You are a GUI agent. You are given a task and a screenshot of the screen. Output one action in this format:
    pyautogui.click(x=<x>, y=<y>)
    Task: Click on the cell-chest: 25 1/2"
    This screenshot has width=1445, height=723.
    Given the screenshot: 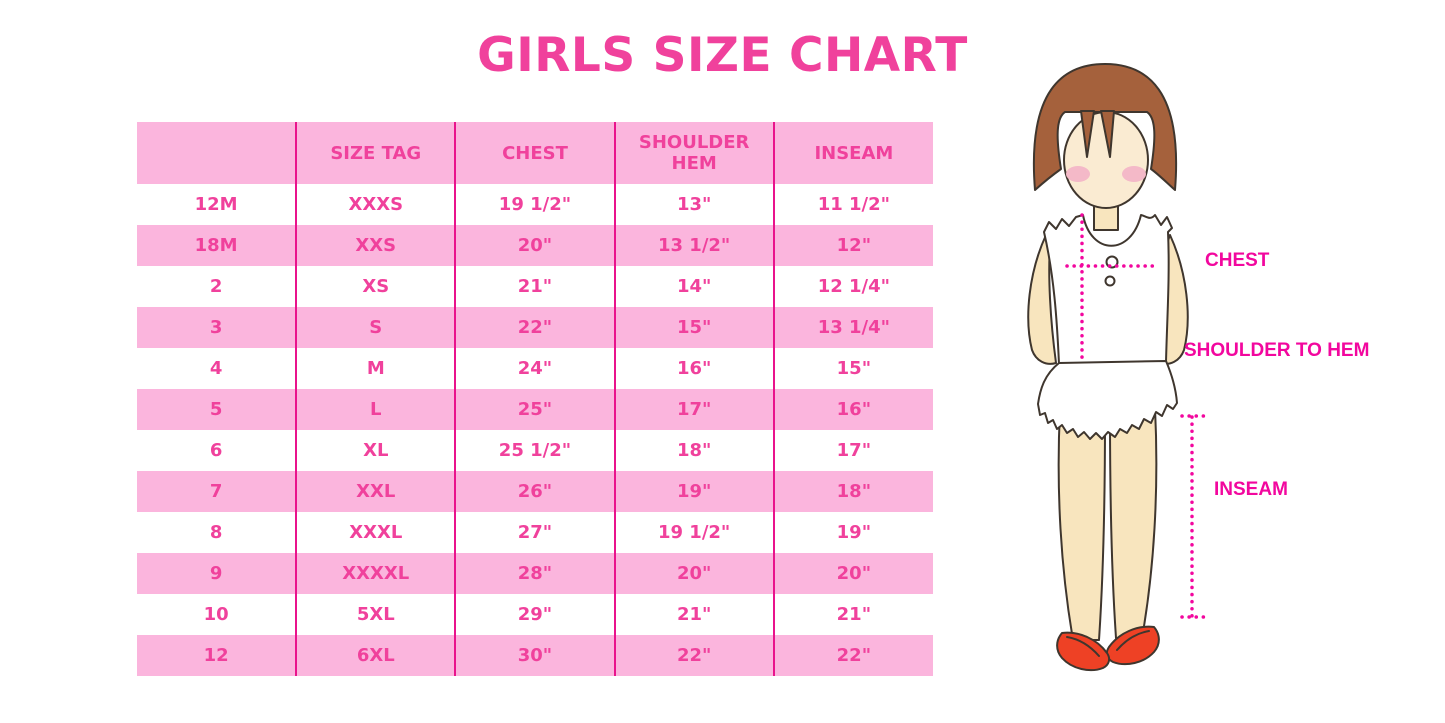 What is the action you would take?
    pyautogui.click(x=534, y=450)
    